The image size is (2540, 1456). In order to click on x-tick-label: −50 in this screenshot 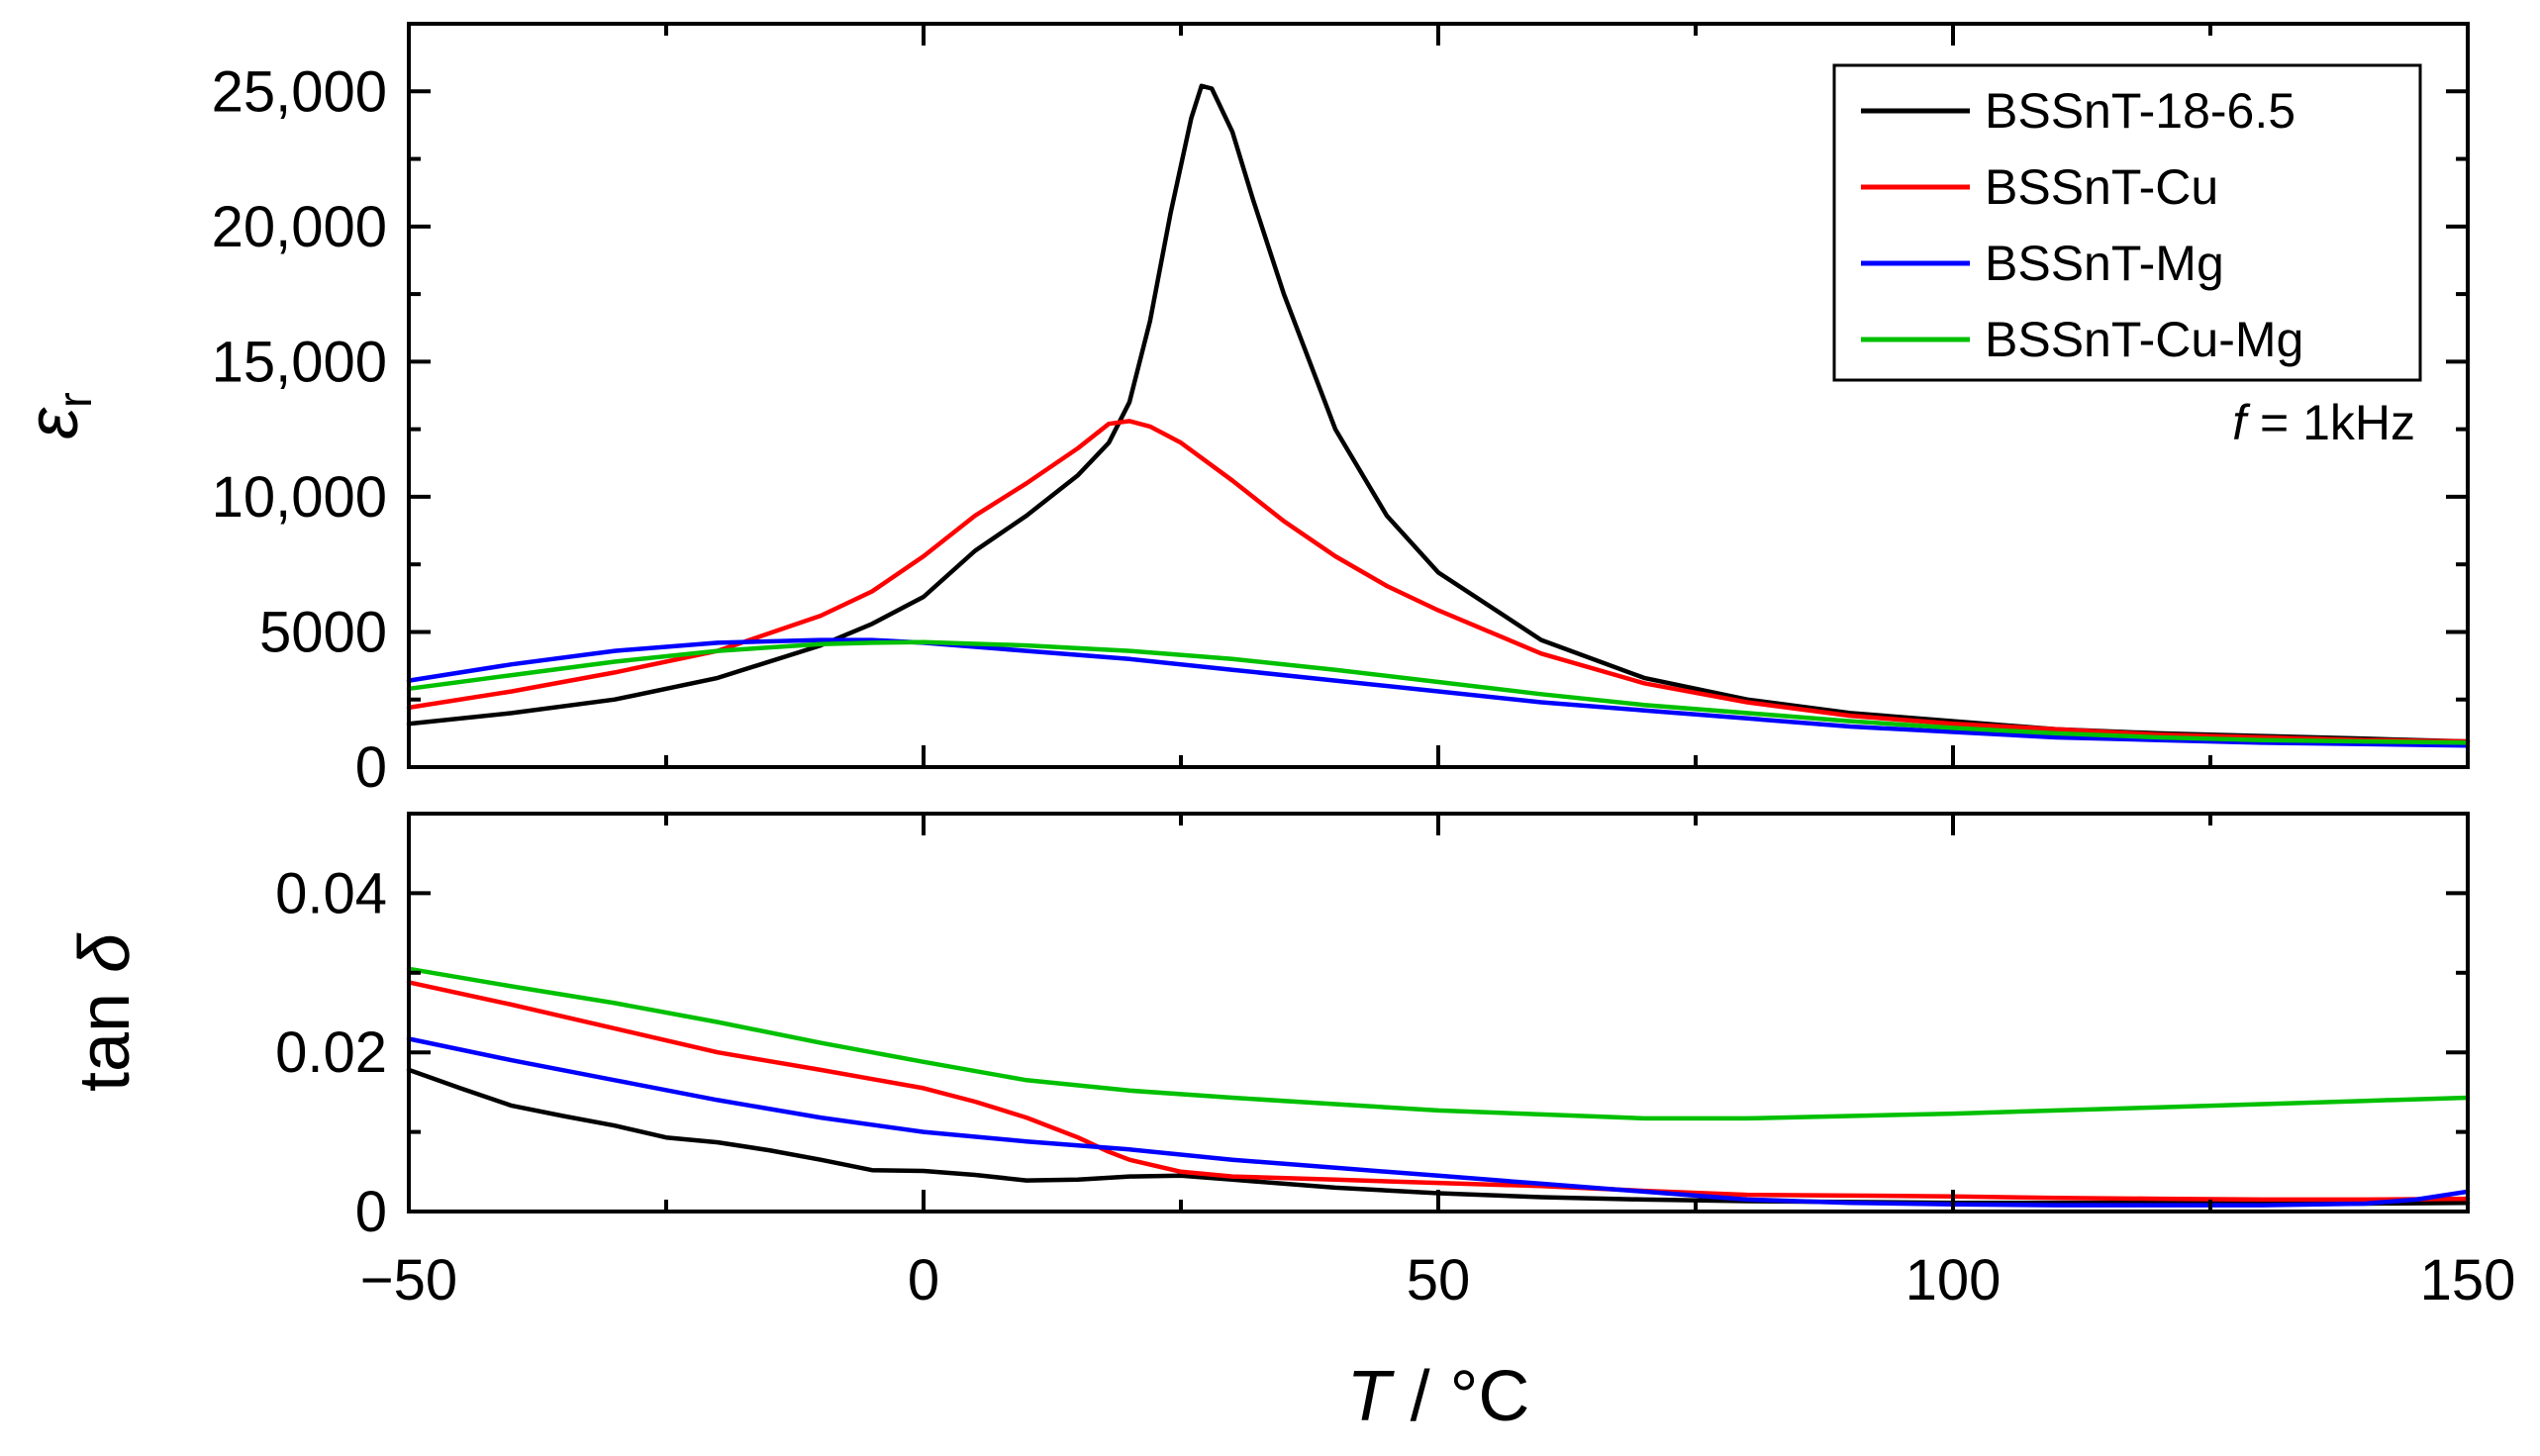, I will do `click(408, 1280)`.